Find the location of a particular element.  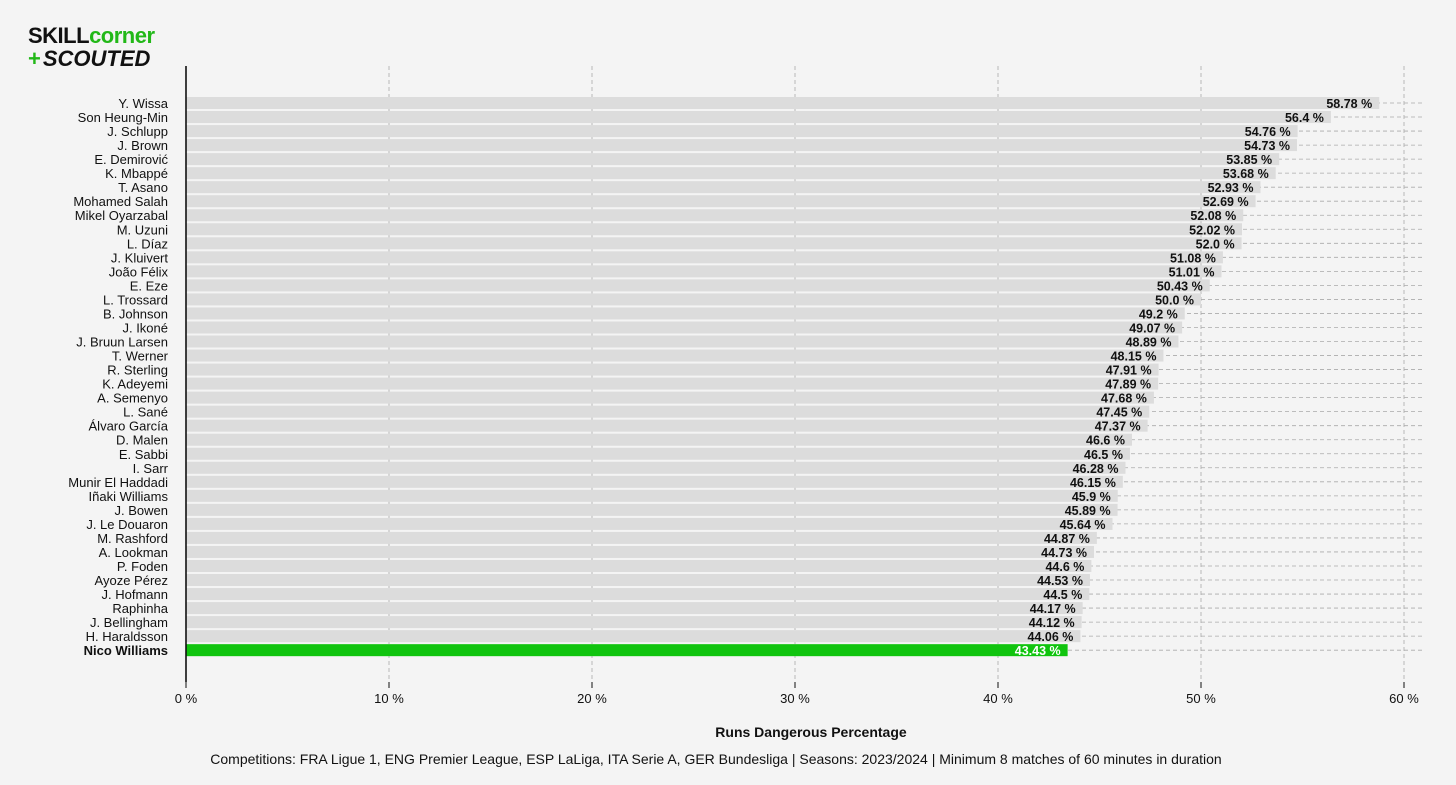

category-label: L. Díaz is located at coordinates (147, 243).